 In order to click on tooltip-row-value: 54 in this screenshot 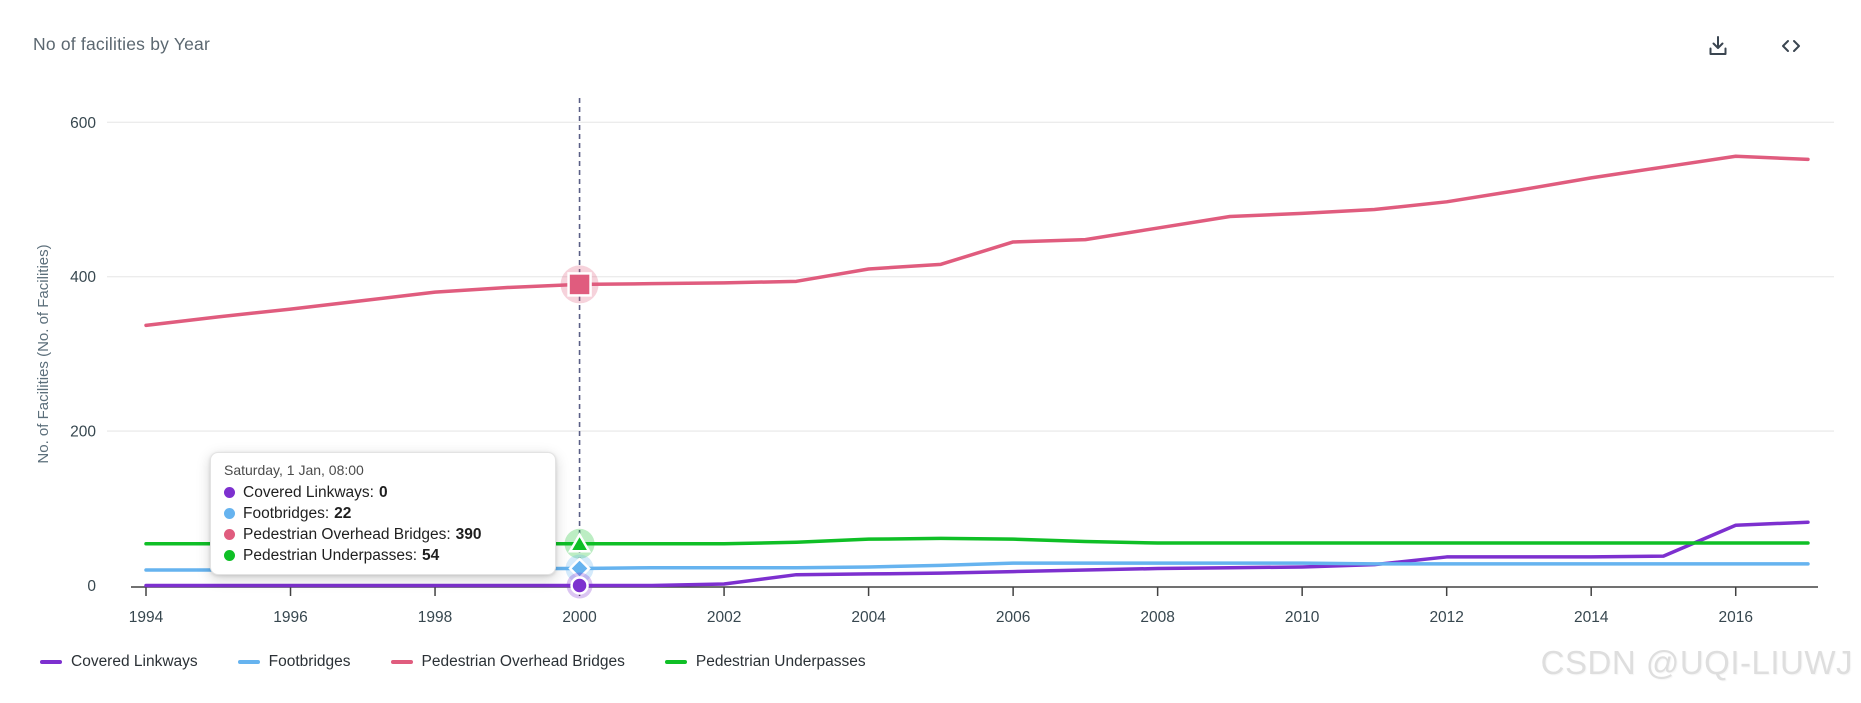, I will do `click(431, 555)`.